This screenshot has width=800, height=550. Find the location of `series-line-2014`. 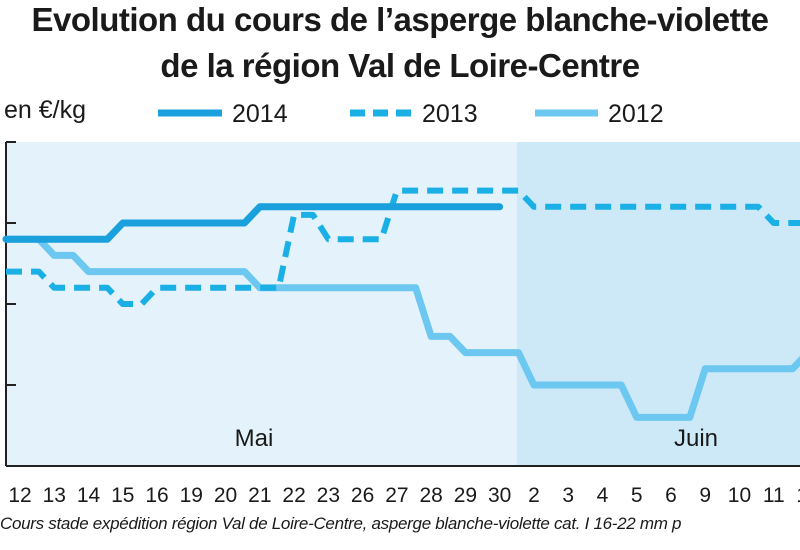

series-line-2014 is located at coordinates (253, 223).